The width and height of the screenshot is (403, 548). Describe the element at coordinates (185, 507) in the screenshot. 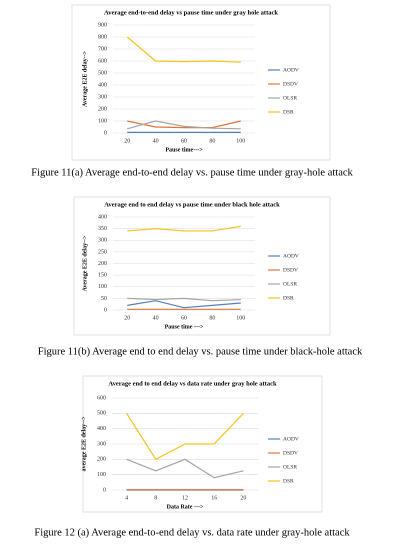

I see `x-axis-label: Data Rate --->` at that location.